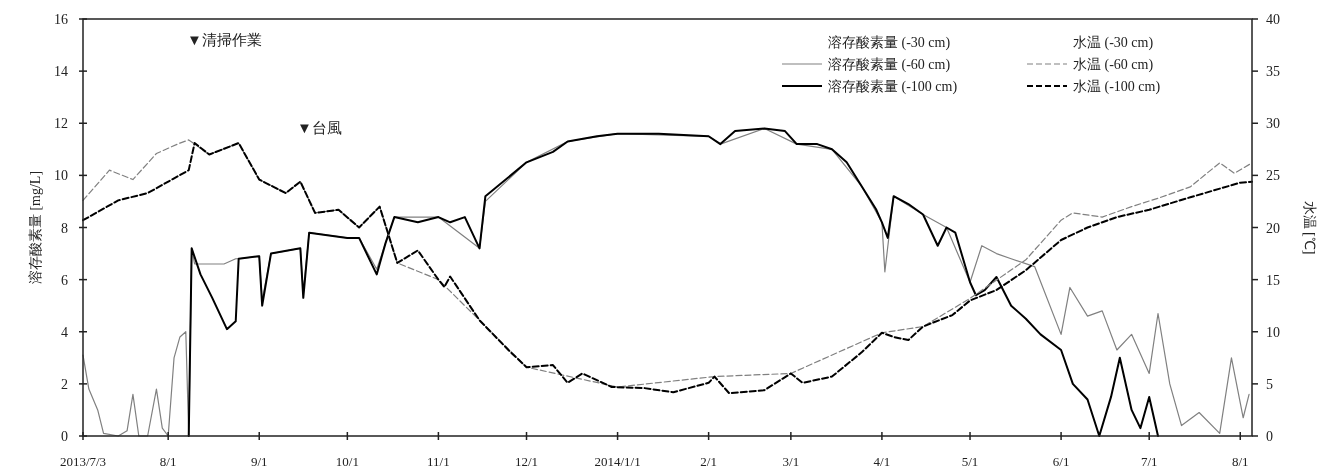 The width and height of the screenshot is (1327, 475). Describe the element at coordinates (35, 227) in the screenshot. I see `y-axis-title: 溶存酸素量 [mg/L]` at that location.